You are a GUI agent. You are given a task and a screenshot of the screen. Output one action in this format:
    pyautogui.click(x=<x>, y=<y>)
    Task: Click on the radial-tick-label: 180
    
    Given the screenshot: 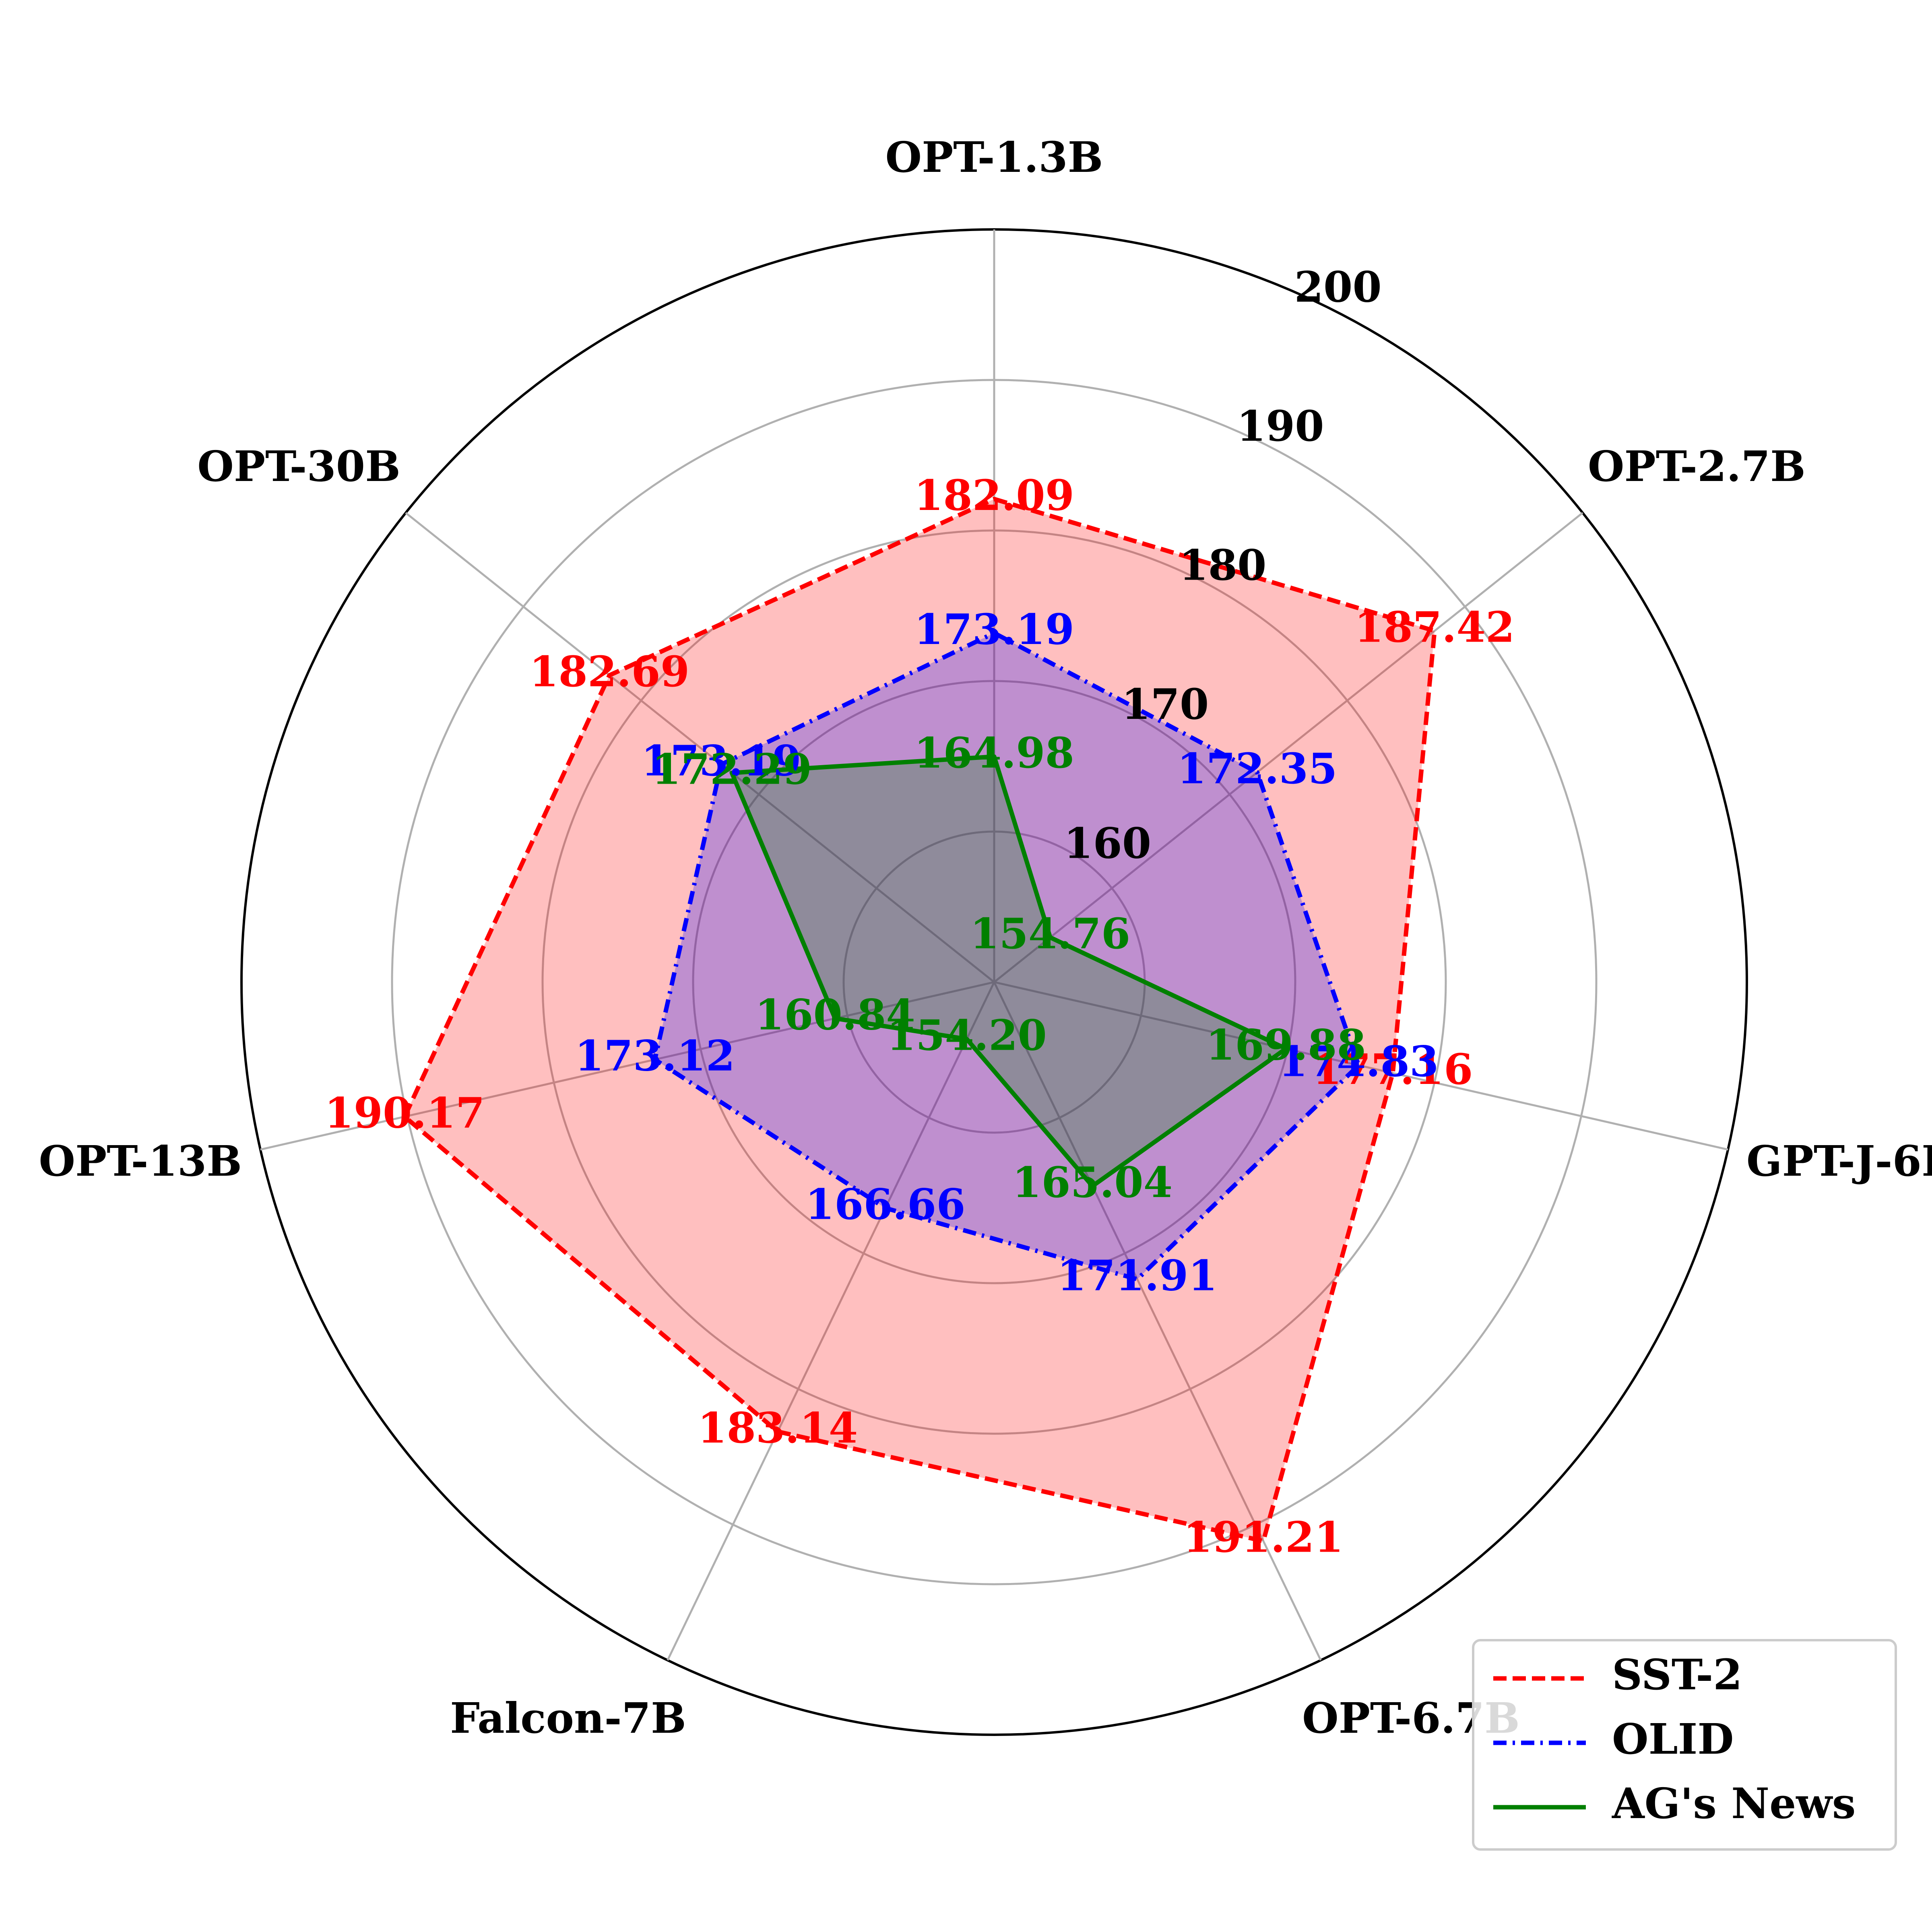 What is the action you would take?
    pyautogui.click(x=1222, y=565)
    